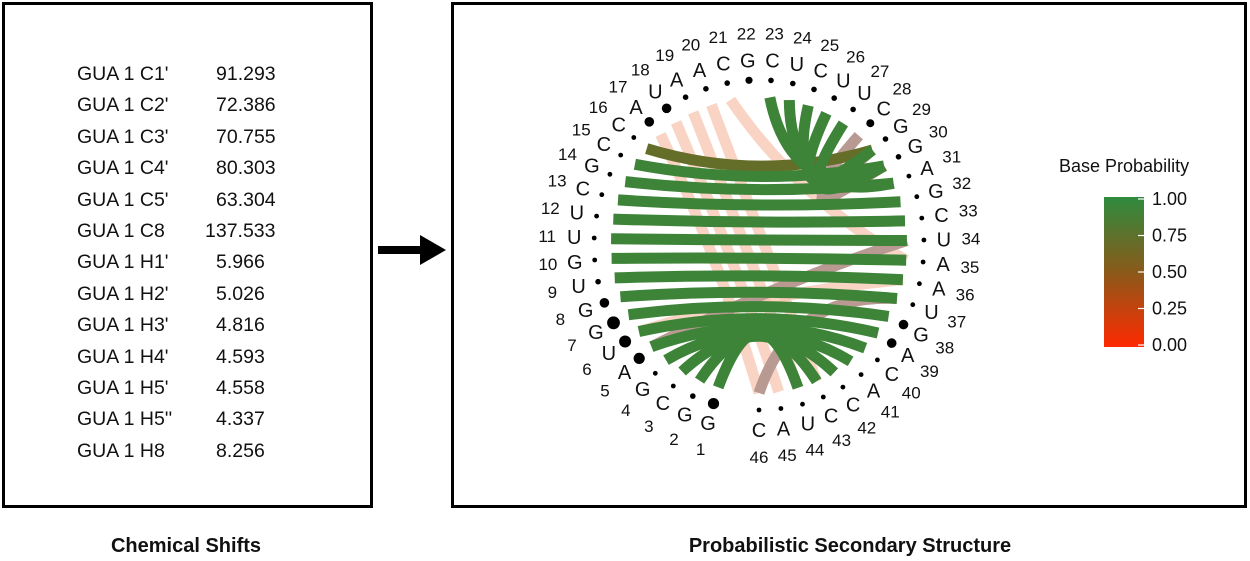 This screenshot has width=1250, height=561. I want to click on nucleotide-index: 11, so click(547, 236).